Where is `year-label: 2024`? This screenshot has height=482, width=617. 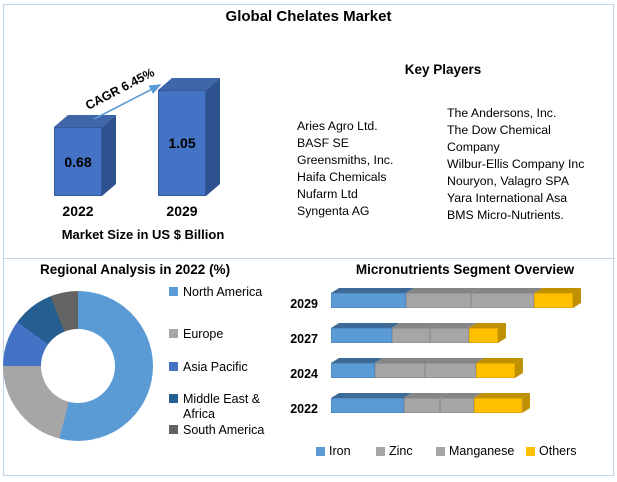 year-label: 2024 is located at coordinates (304, 374).